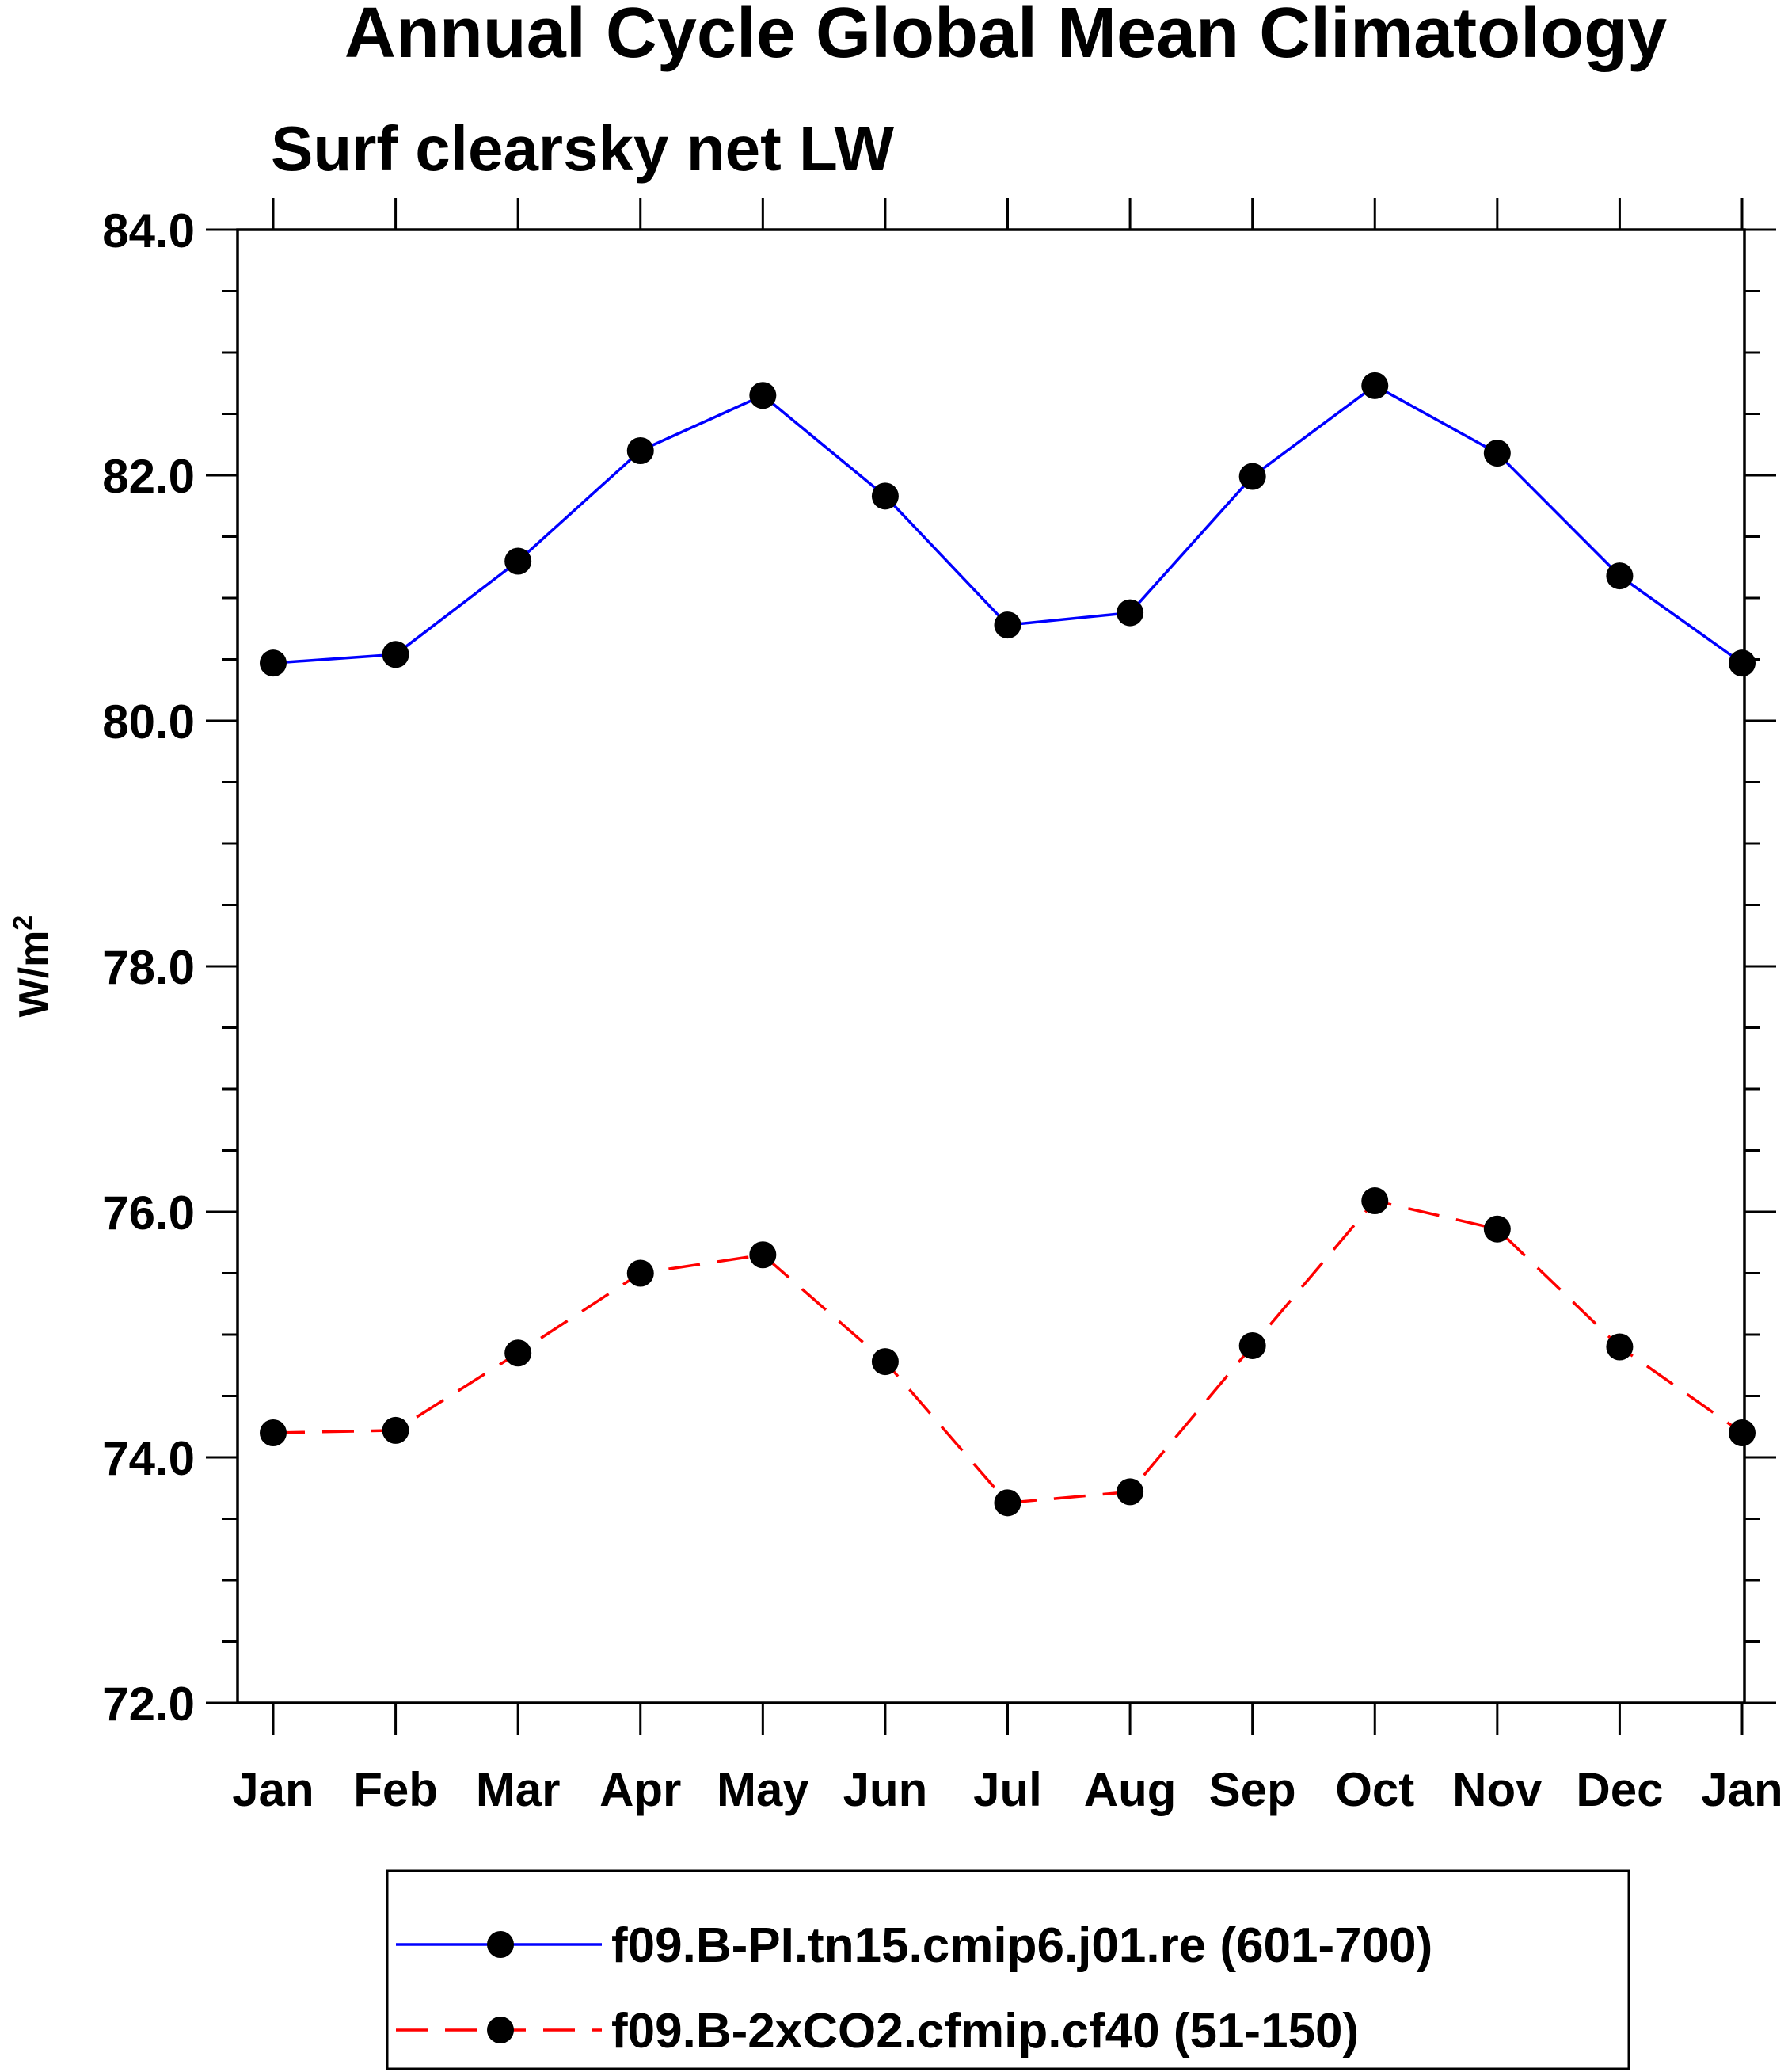 The height and width of the screenshot is (2072, 1788). What do you see at coordinates (1252, 1789) in the screenshot?
I see `x-tick-label: Sep` at bounding box center [1252, 1789].